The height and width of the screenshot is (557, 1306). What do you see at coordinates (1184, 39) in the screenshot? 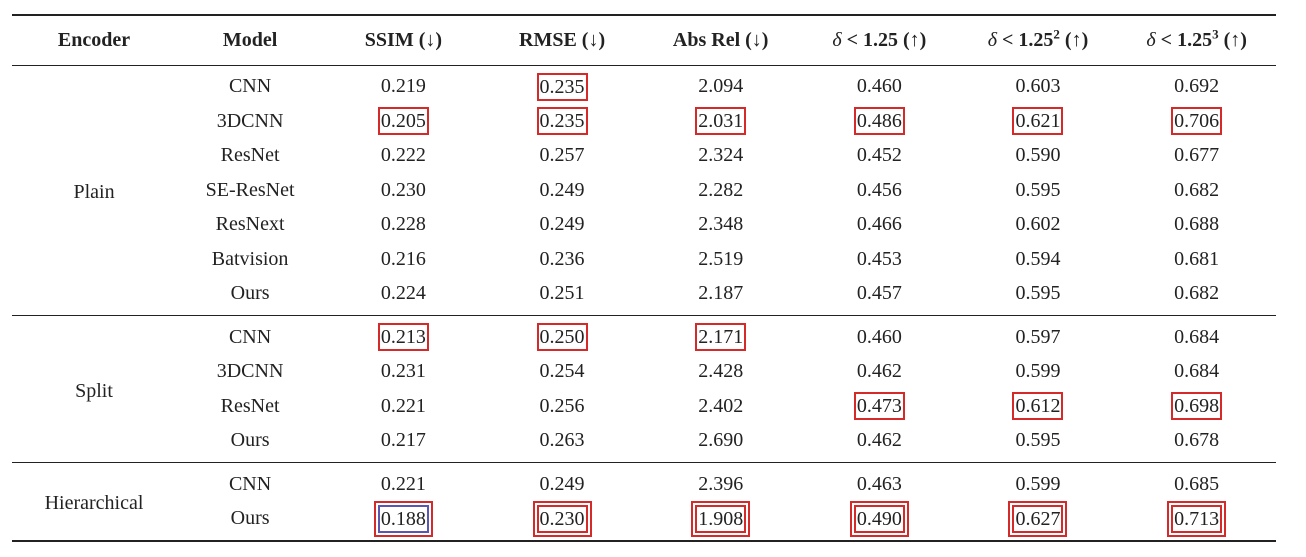
I see `header-delta3-text: < 1.25` at bounding box center [1184, 39].